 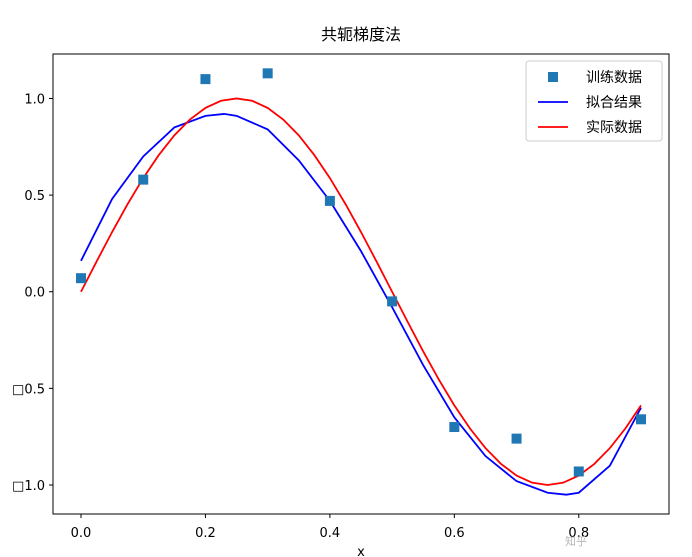 What do you see at coordinates (28, 389) in the screenshot?
I see `y-tick-label: □0.5` at bounding box center [28, 389].